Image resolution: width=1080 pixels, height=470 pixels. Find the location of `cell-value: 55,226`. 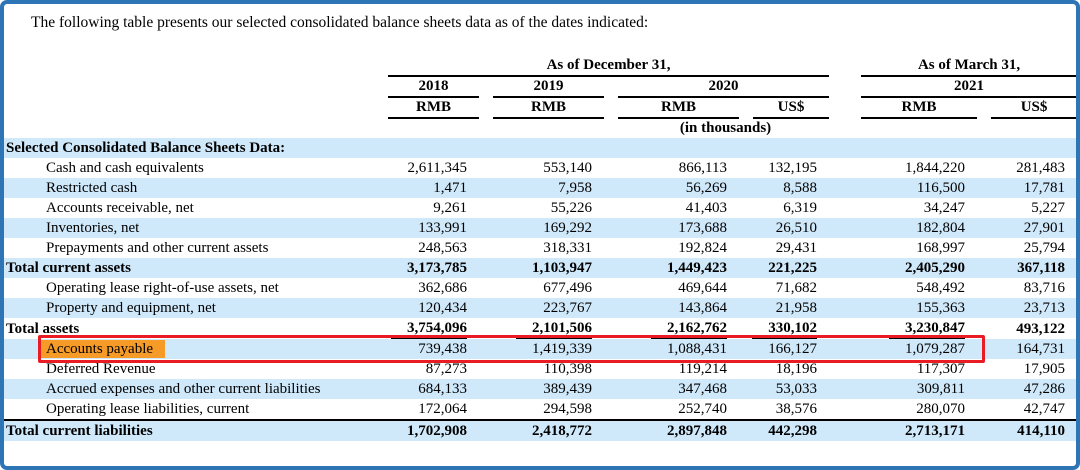

cell-value: 55,226 is located at coordinates (571, 208).